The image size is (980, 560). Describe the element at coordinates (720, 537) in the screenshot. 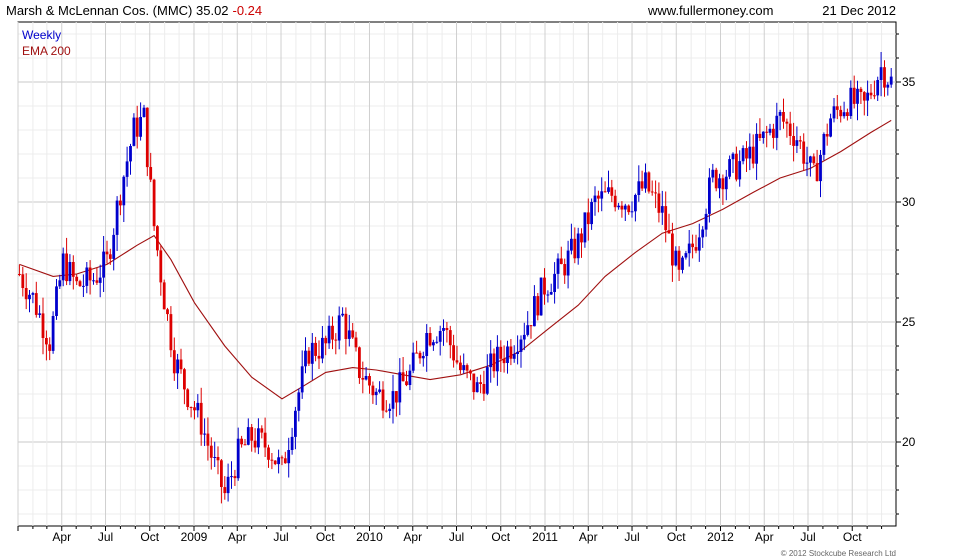

I see `x-tick-label: 2012` at that location.